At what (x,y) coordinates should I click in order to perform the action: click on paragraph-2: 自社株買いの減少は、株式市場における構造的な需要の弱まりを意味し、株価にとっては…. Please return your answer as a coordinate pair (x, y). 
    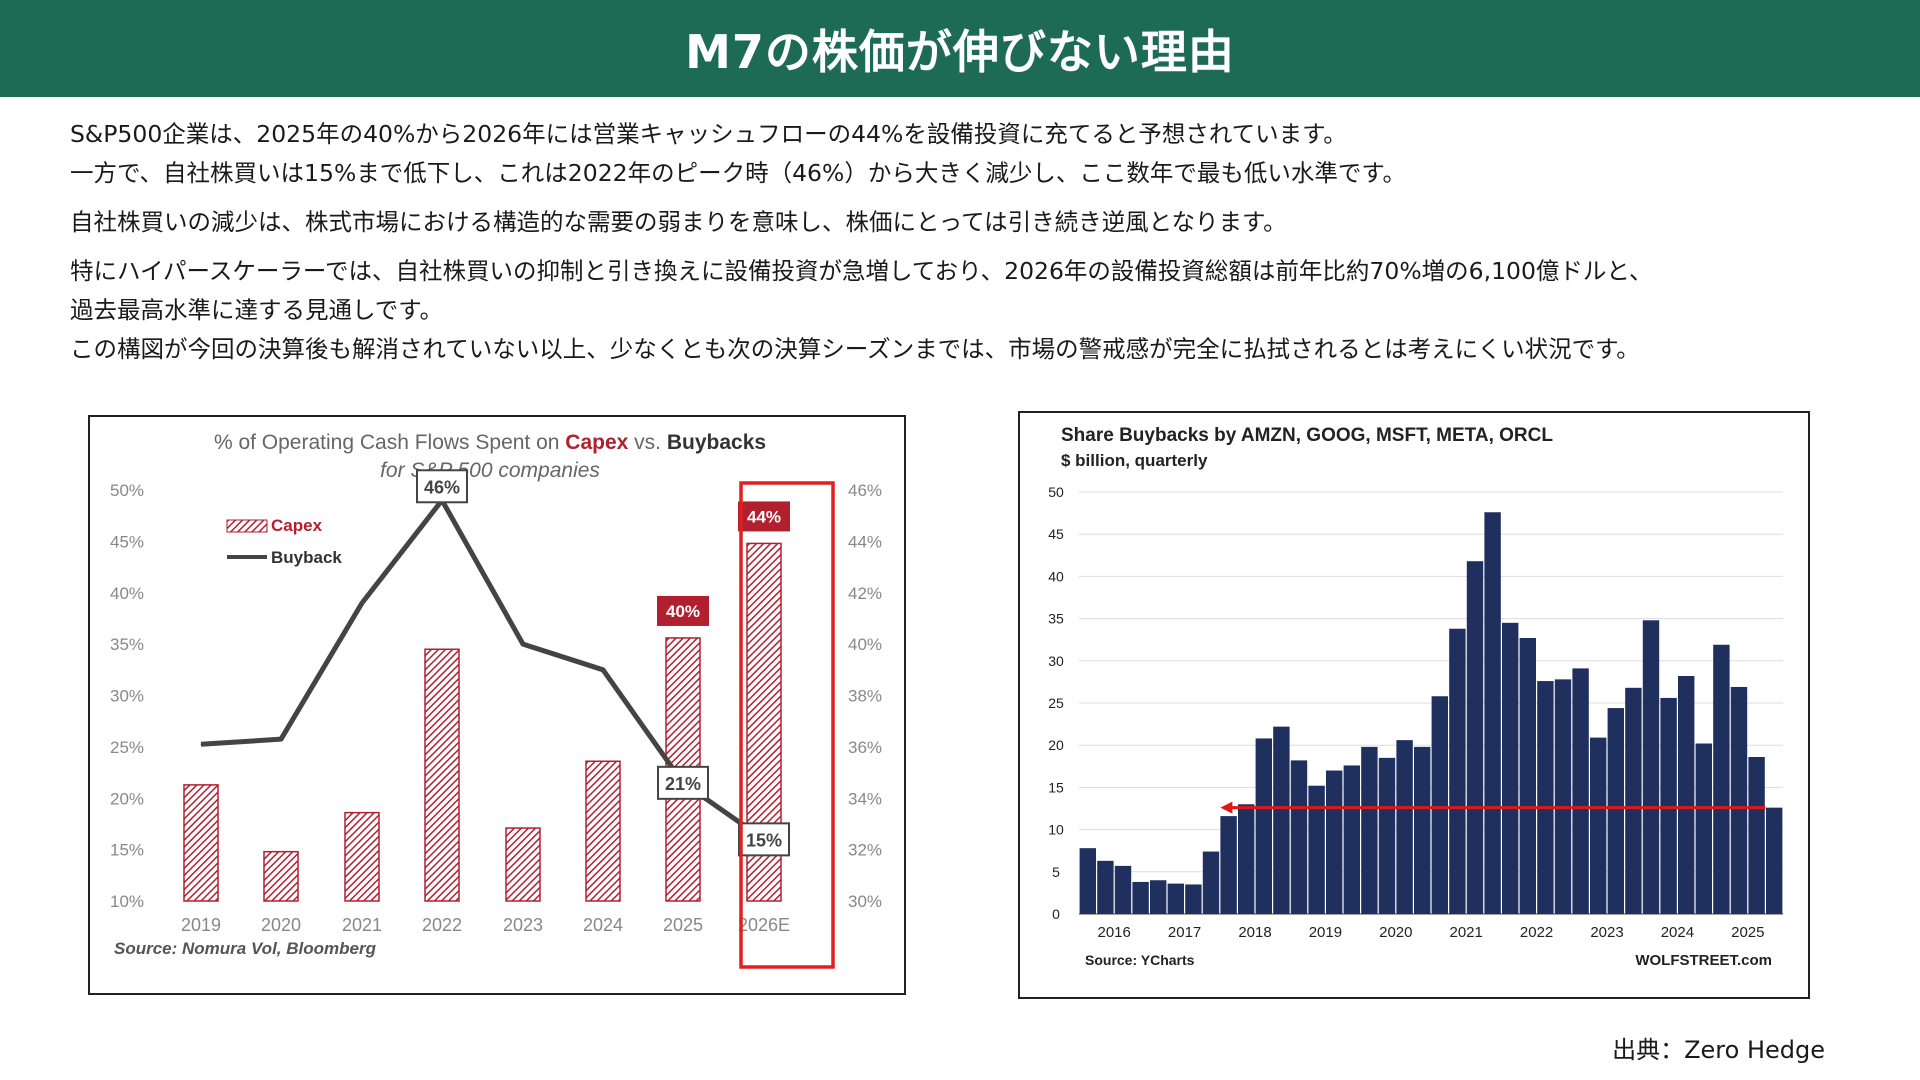
    Looking at the image, I should click on (678, 222).